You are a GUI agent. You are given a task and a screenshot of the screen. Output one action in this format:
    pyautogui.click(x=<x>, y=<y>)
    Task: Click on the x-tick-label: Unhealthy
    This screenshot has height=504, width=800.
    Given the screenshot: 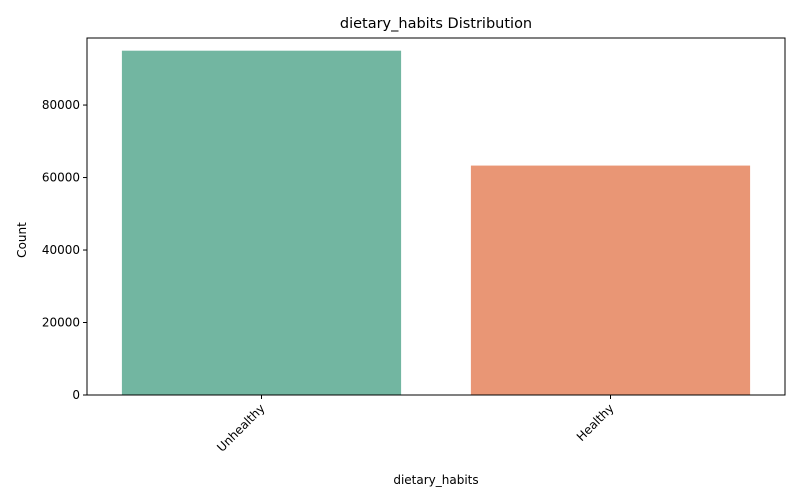 What is the action you would take?
    pyautogui.click(x=240, y=427)
    